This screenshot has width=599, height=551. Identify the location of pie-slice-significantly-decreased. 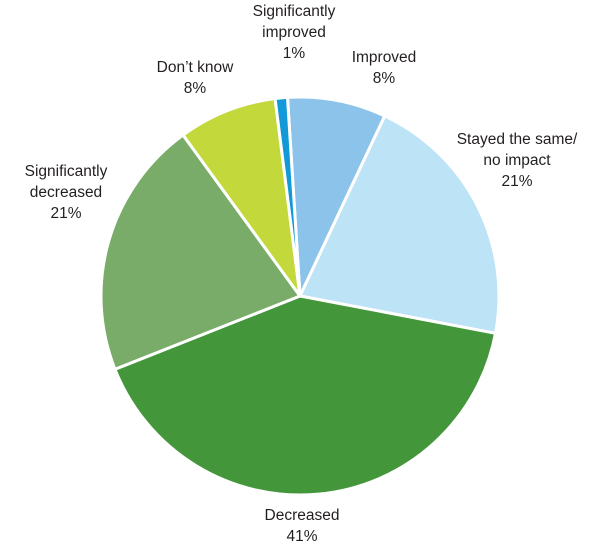
(200, 252).